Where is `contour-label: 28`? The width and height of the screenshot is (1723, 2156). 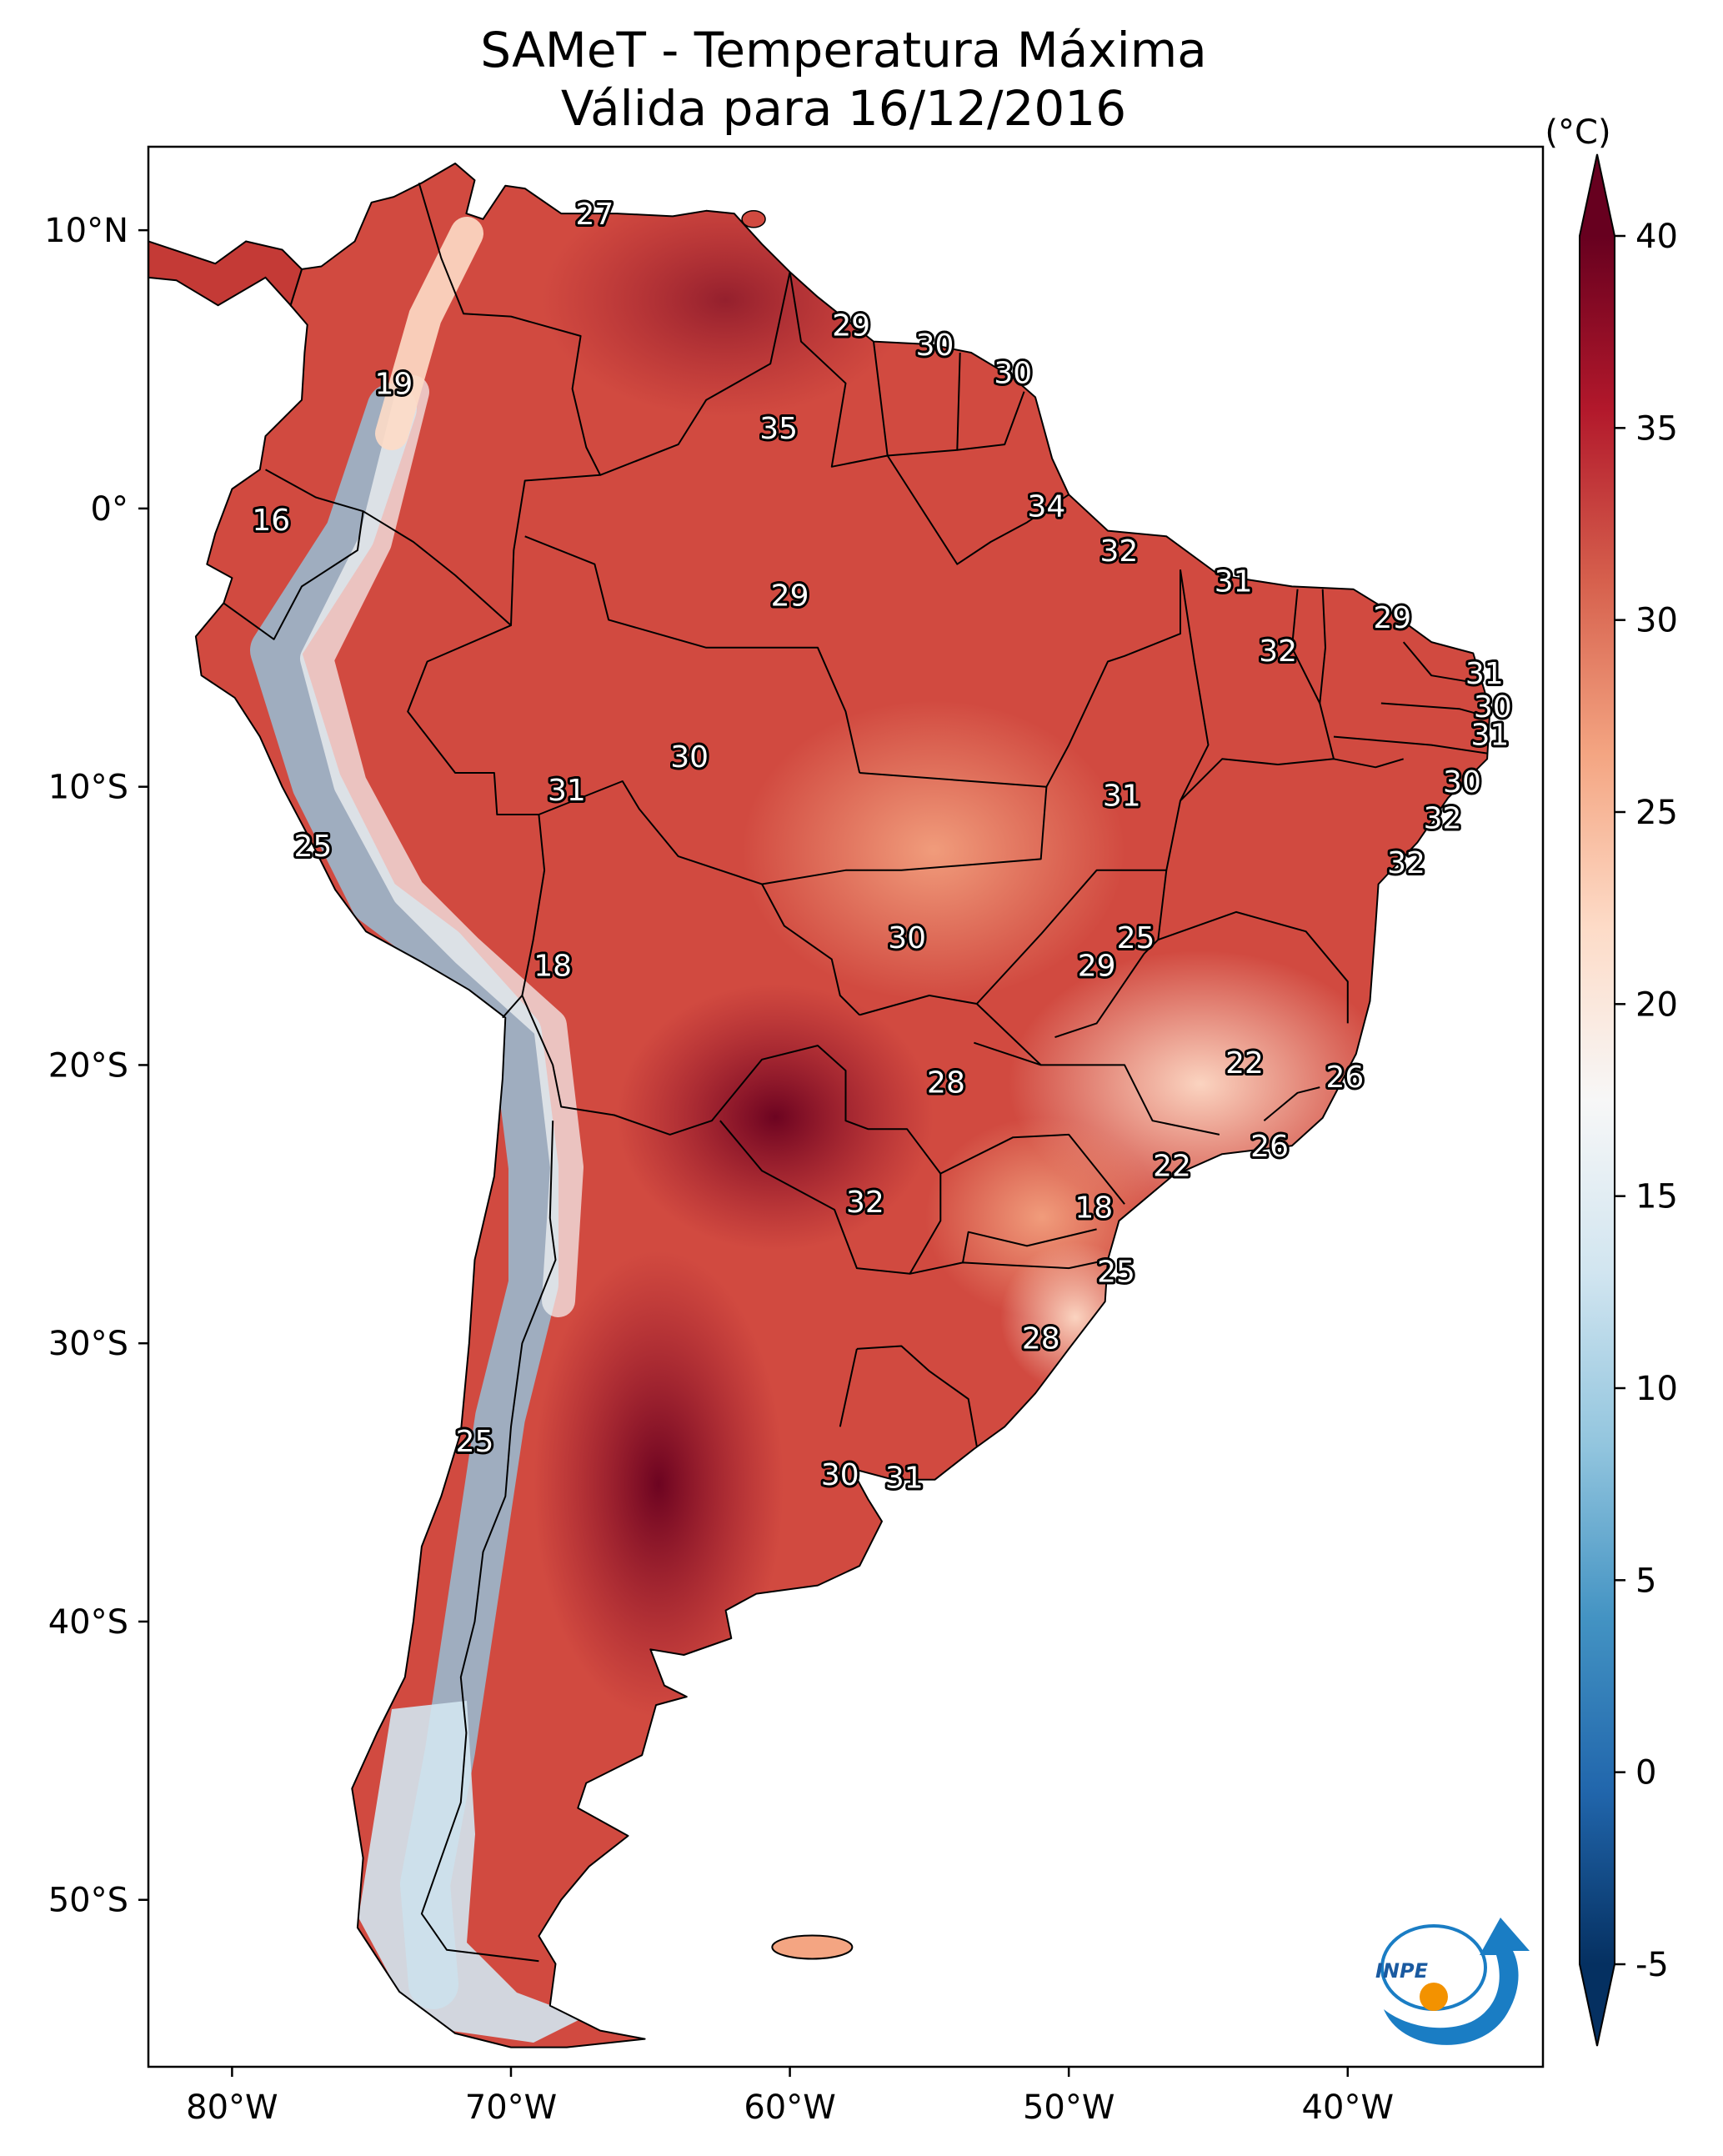 contour-label: 28 is located at coordinates (946, 1082).